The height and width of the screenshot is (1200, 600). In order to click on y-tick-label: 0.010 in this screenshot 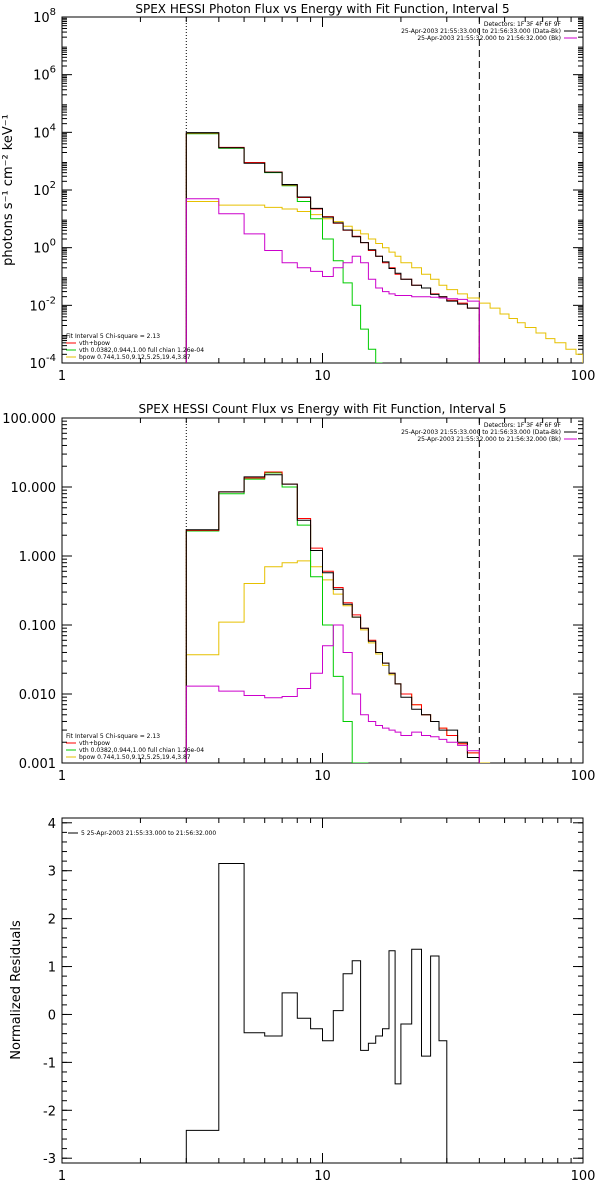, I will do `click(37, 695)`.